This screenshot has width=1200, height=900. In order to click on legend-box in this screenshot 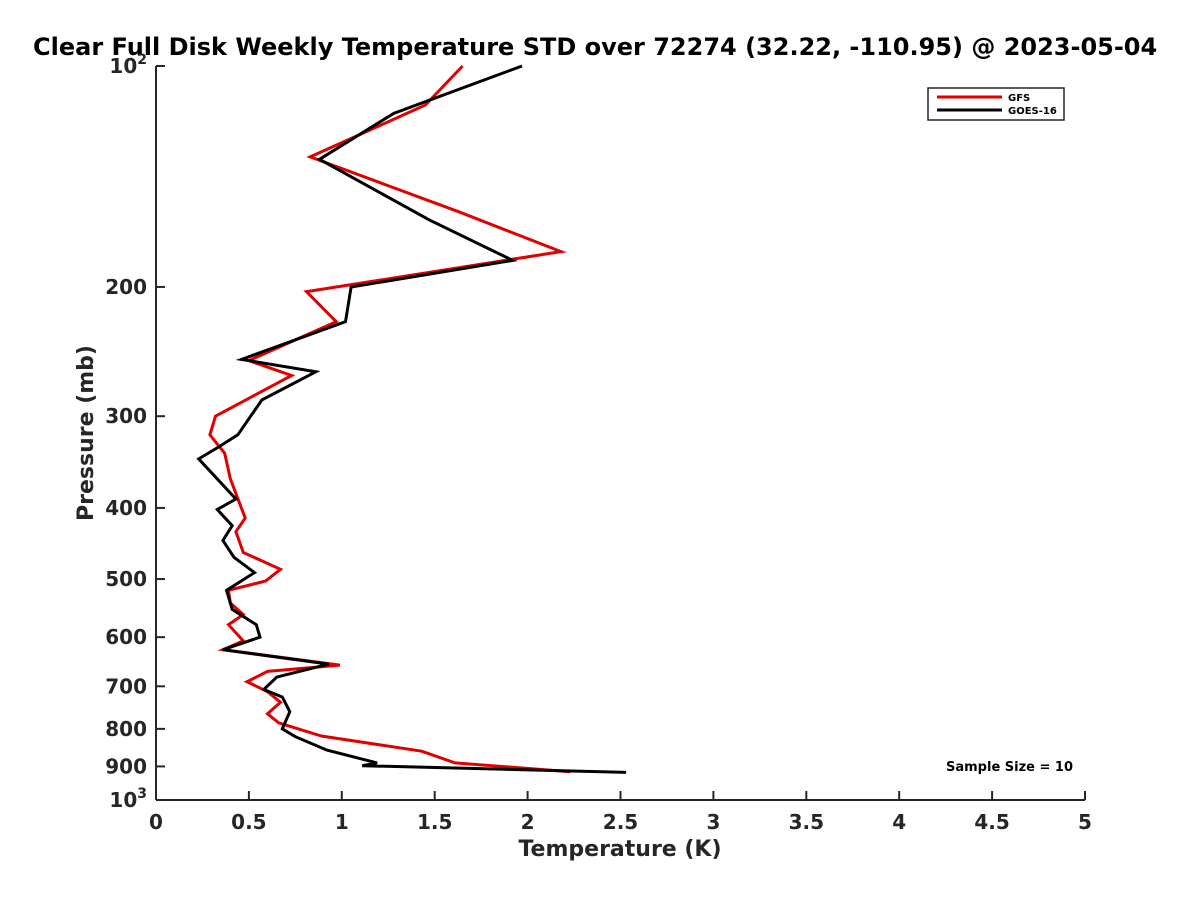, I will do `click(996, 104)`.